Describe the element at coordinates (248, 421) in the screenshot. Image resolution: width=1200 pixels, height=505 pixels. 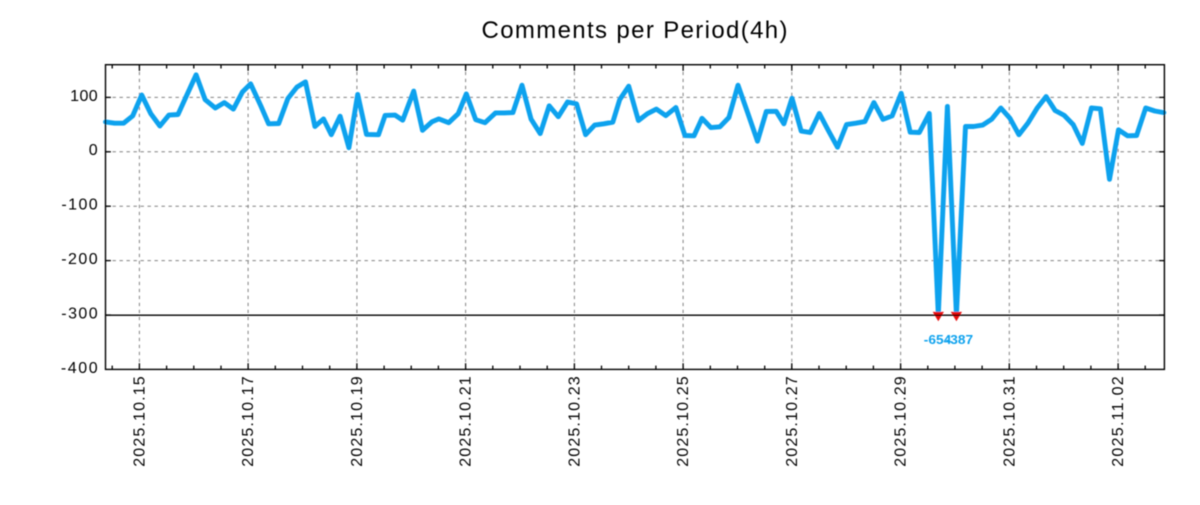
I see `svg-text: 2025.10.17` at that location.